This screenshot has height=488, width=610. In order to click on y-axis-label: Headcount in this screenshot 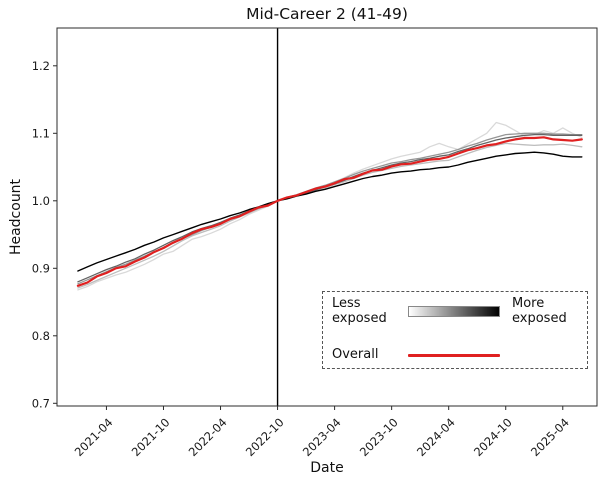, I will do `click(16, 217)`.